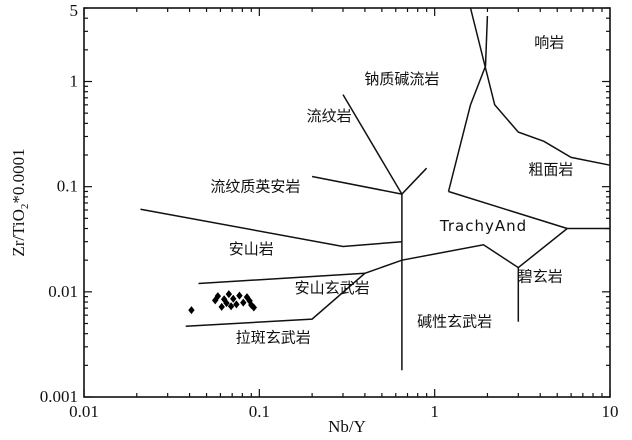 Image resolution: width=632 pixels, height=440 pixels. I want to click on y-axis-title-subscript: 2, so click(25, 207).